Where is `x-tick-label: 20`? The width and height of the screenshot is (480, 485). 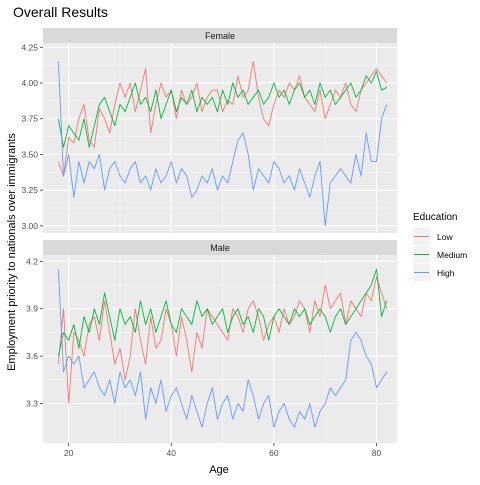 x-tick-label: 20 is located at coordinates (69, 453).